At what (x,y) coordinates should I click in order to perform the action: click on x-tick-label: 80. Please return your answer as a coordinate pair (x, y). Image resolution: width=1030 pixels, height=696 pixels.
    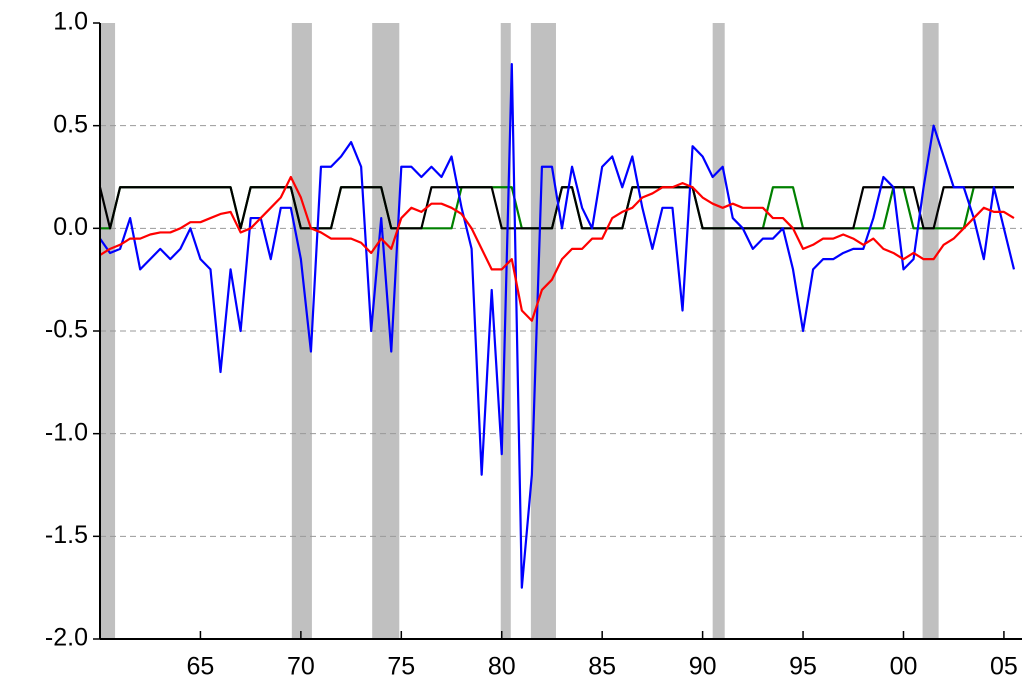
    Looking at the image, I should click on (502, 667).